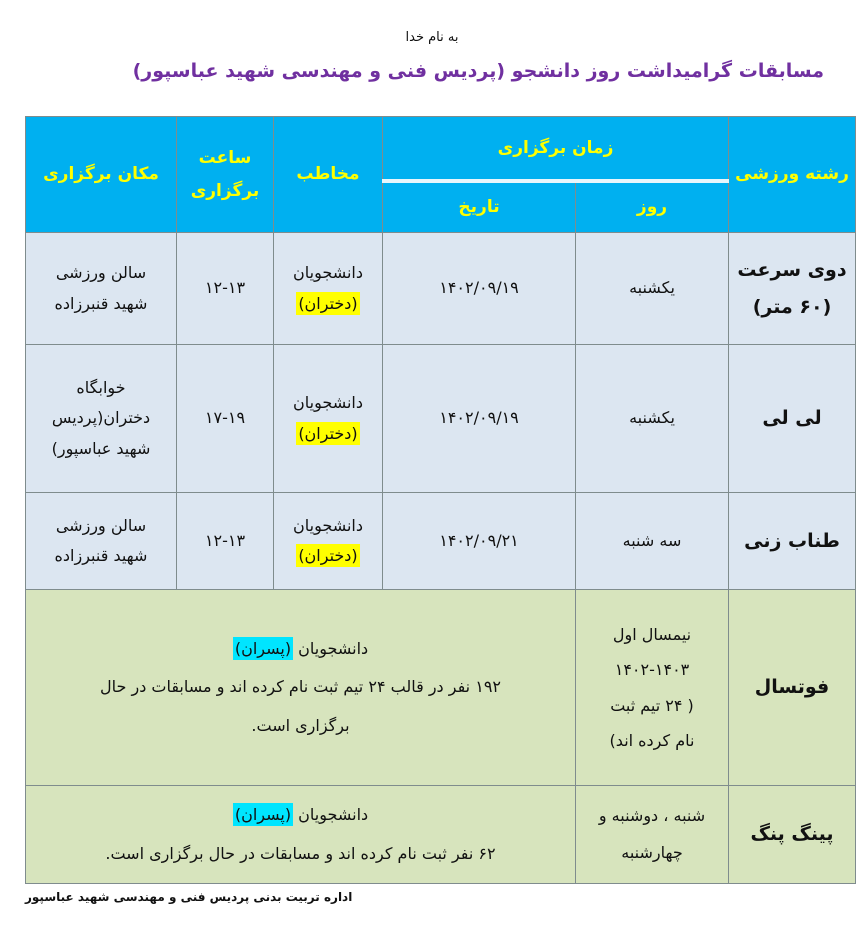 This screenshot has width=864, height=939. I want to click on sport-cell: دوی سرعت (۶۰ متر), so click(792, 288).